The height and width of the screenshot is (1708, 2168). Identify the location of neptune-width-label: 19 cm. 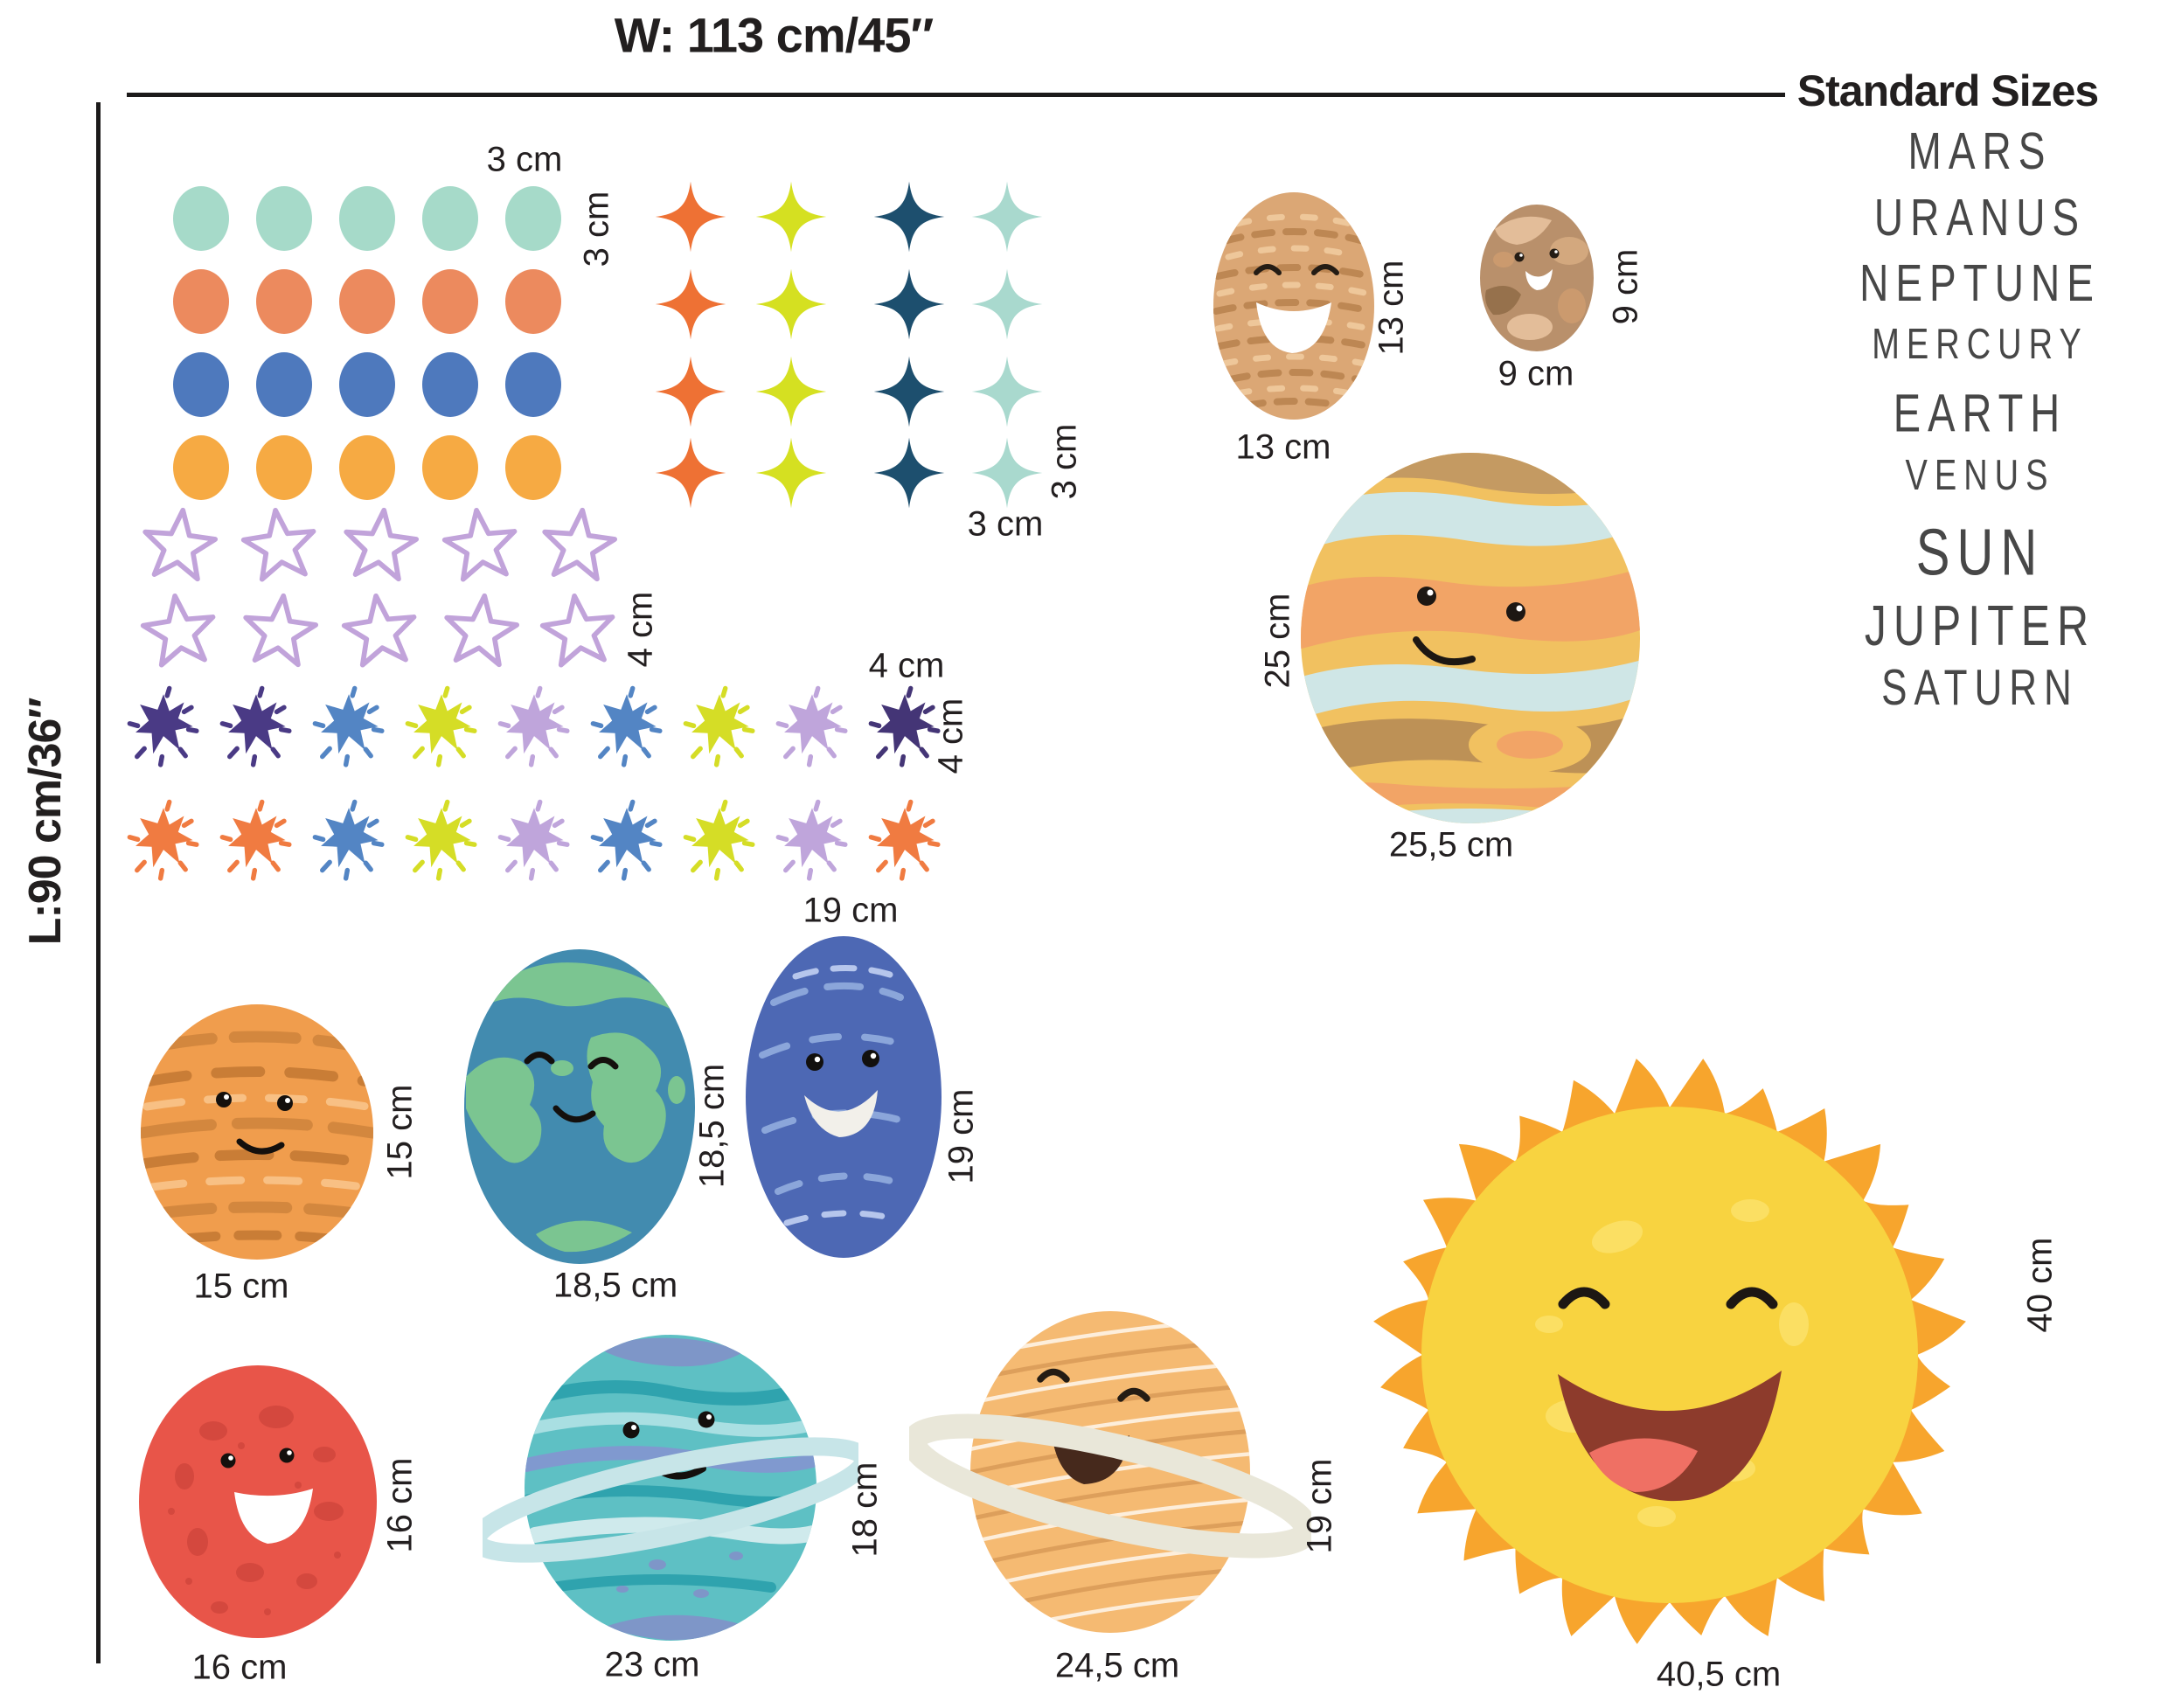
(851, 910).